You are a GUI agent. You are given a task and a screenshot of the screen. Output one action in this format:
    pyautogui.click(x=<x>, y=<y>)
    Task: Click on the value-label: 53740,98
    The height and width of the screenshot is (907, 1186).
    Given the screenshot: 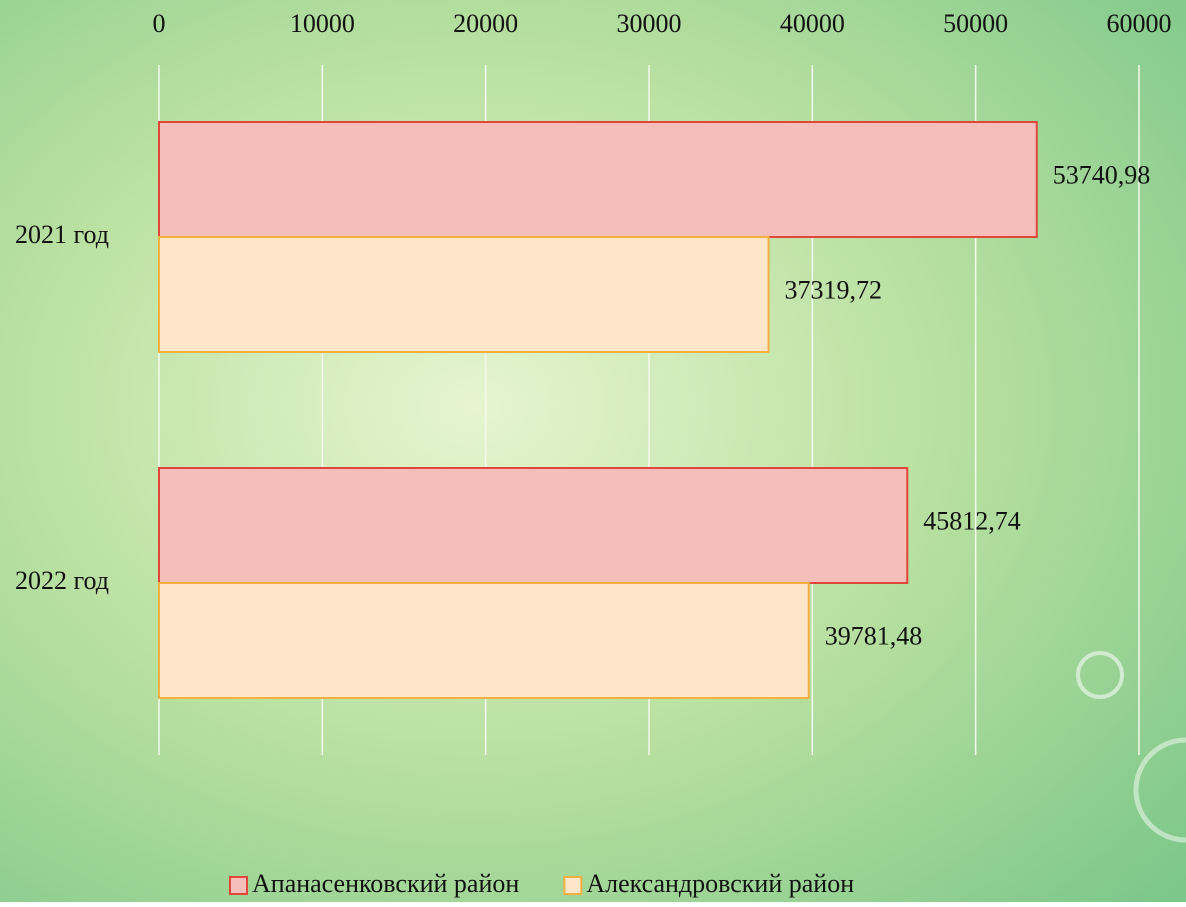 What is the action you would take?
    pyautogui.click(x=1102, y=174)
    